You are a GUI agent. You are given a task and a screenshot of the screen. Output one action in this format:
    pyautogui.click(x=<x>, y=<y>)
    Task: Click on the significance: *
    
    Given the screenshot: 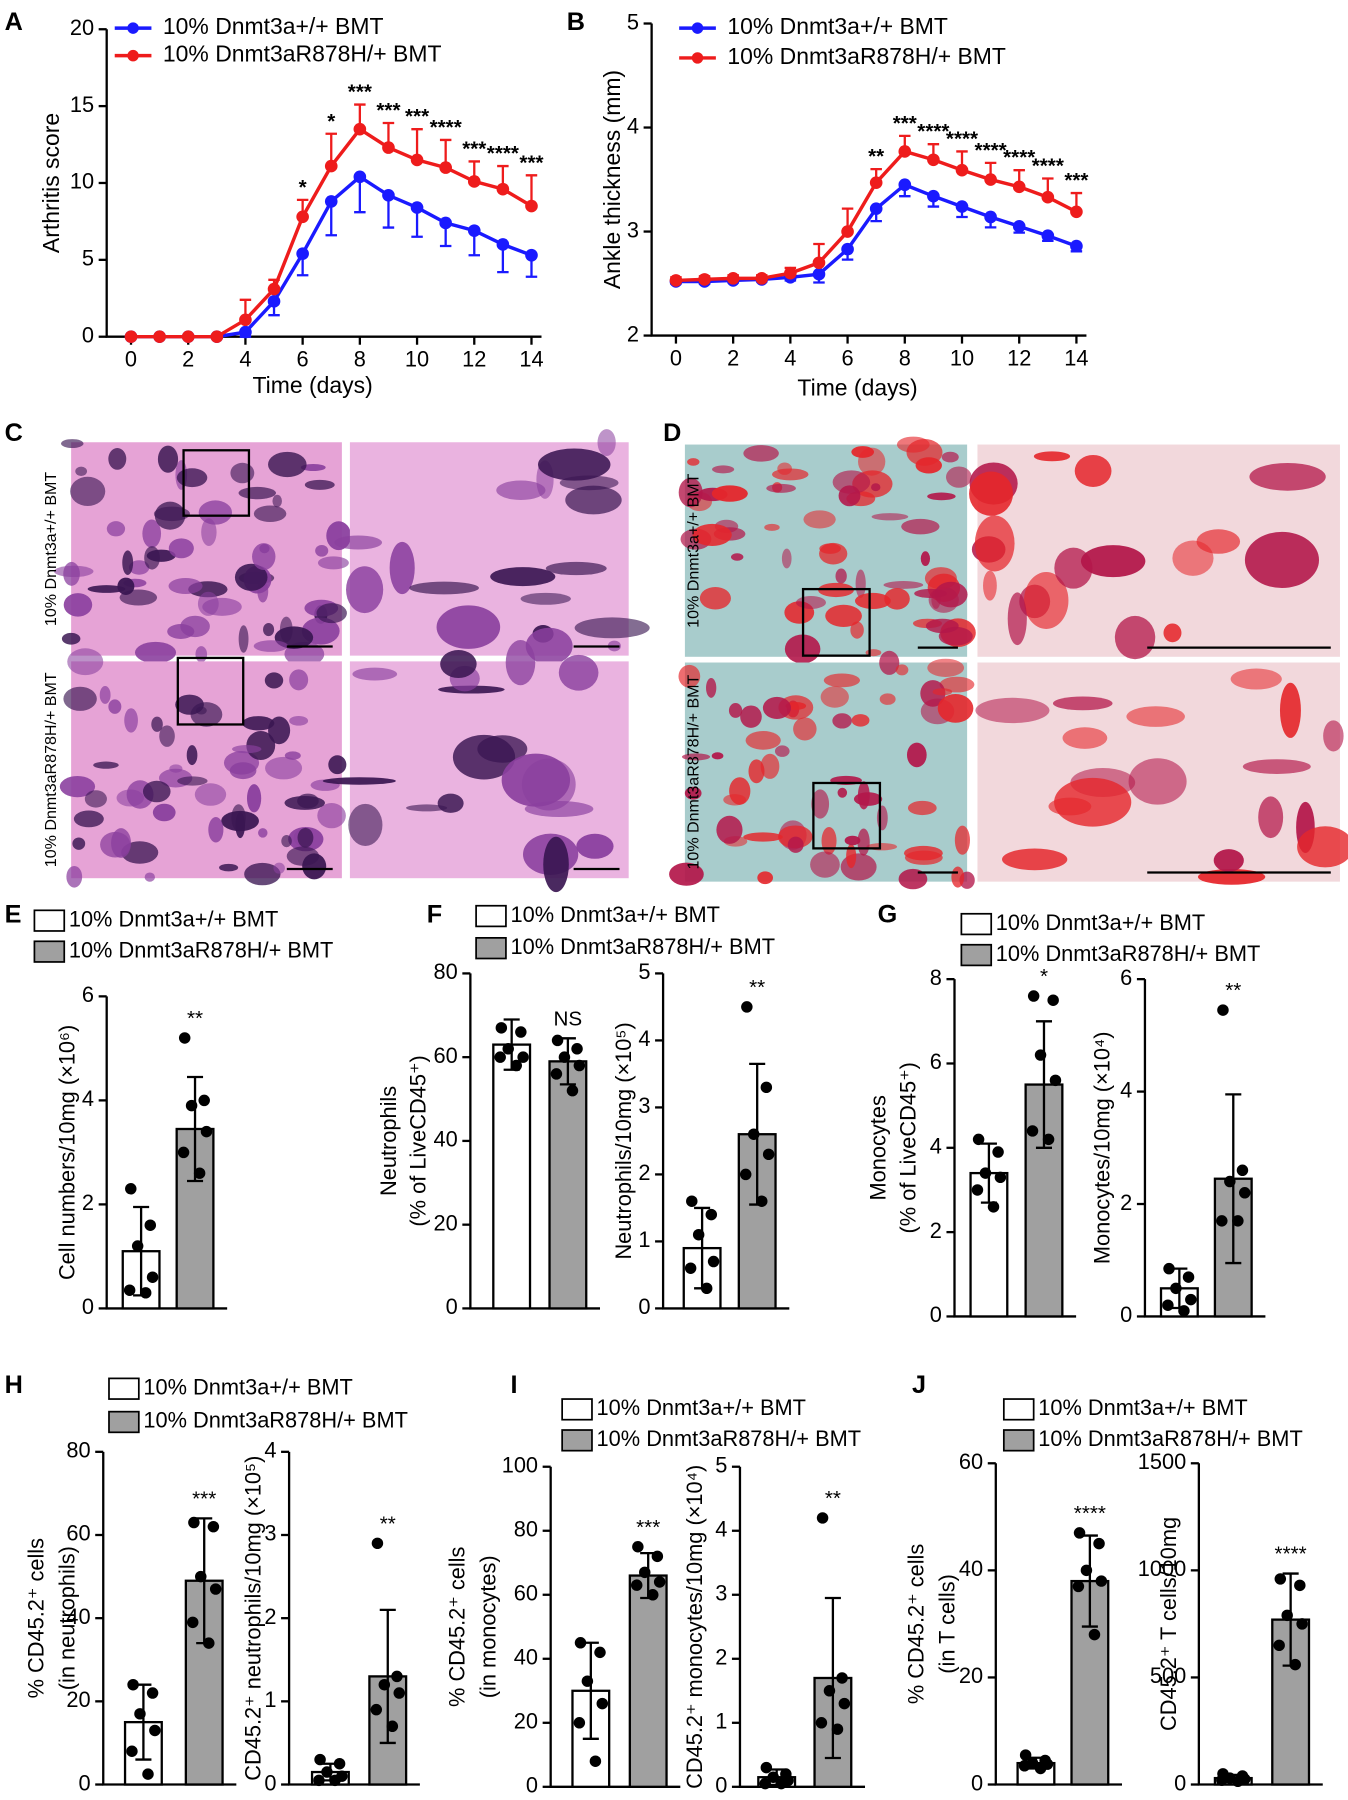 What is the action you would take?
    pyautogui.click(x=303, y=187)
    